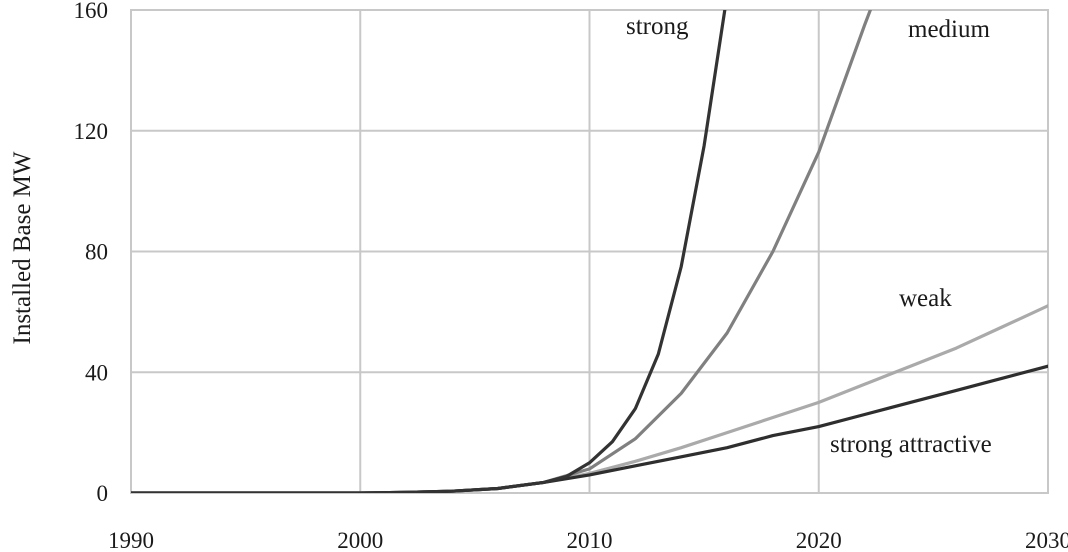 The height and width of the screenshot is (552, 1068). I want to click on y-tick-label: 160, so click(91, 11).